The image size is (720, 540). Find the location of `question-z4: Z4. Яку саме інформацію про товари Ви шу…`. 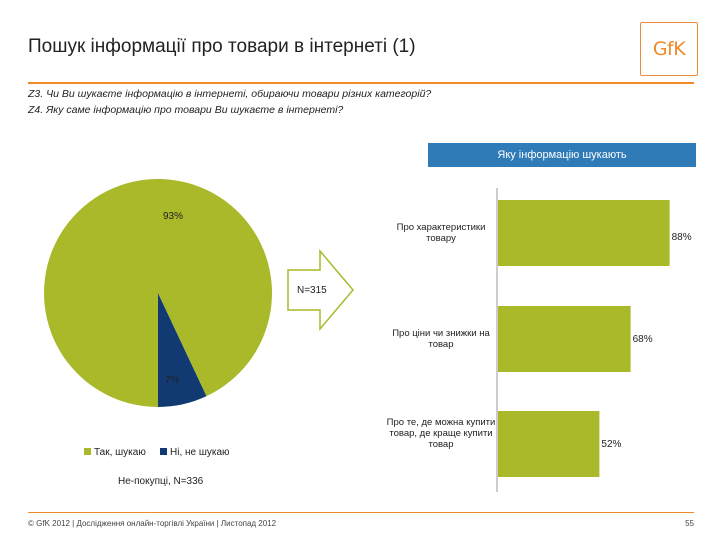

question-z4: Z4. Яку саме інформацію про товари Ви шу… is located at coordinates (186, 110).